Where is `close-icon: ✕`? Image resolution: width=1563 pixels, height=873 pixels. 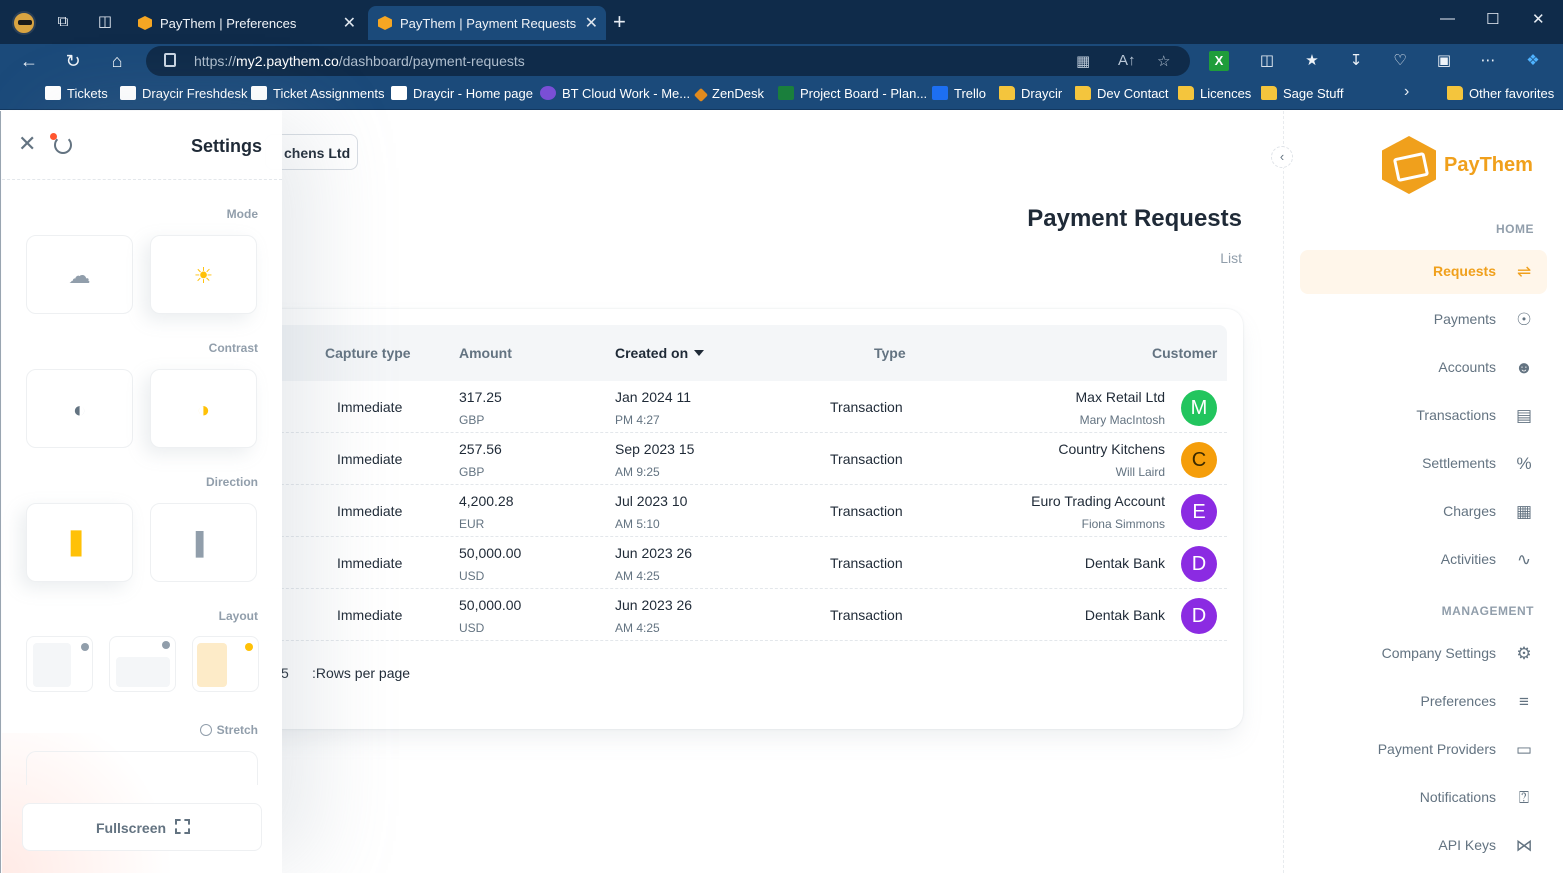
close-icon: ✕ is located at coordinates (27, 143).